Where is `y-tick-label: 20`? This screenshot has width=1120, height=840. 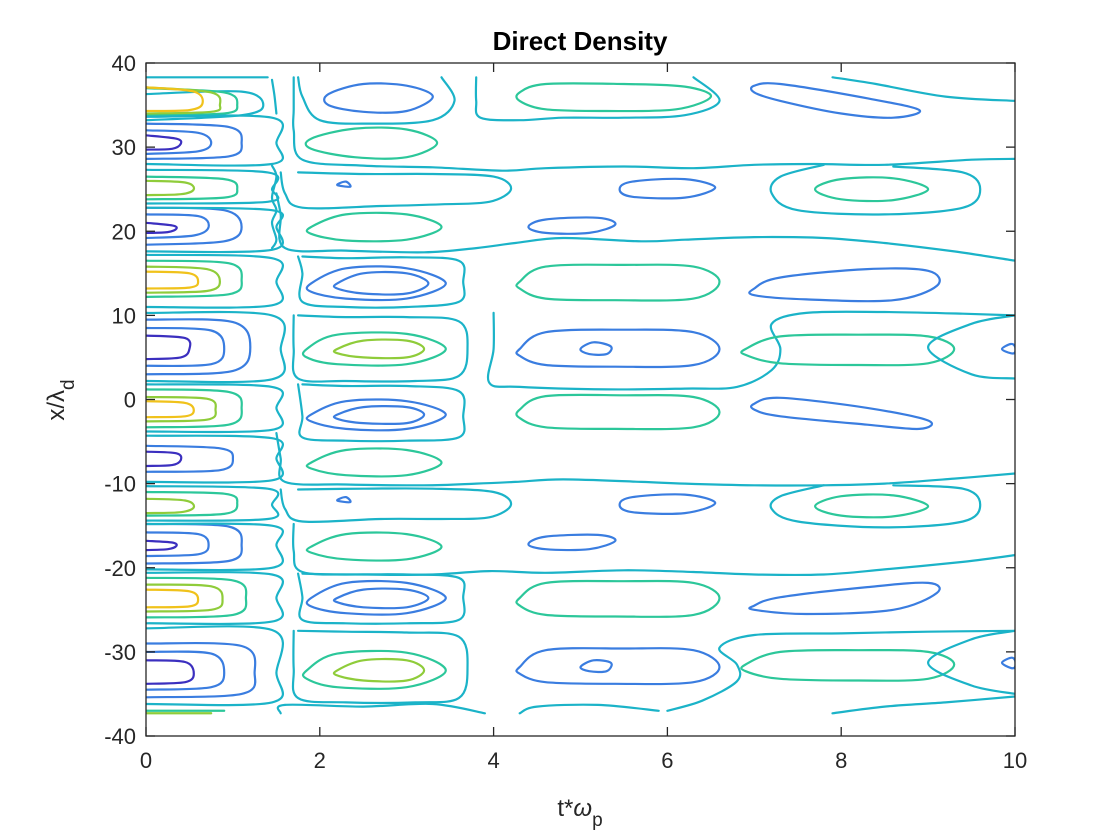 y-tick-label: 20 is located at coordinates (124, 231).